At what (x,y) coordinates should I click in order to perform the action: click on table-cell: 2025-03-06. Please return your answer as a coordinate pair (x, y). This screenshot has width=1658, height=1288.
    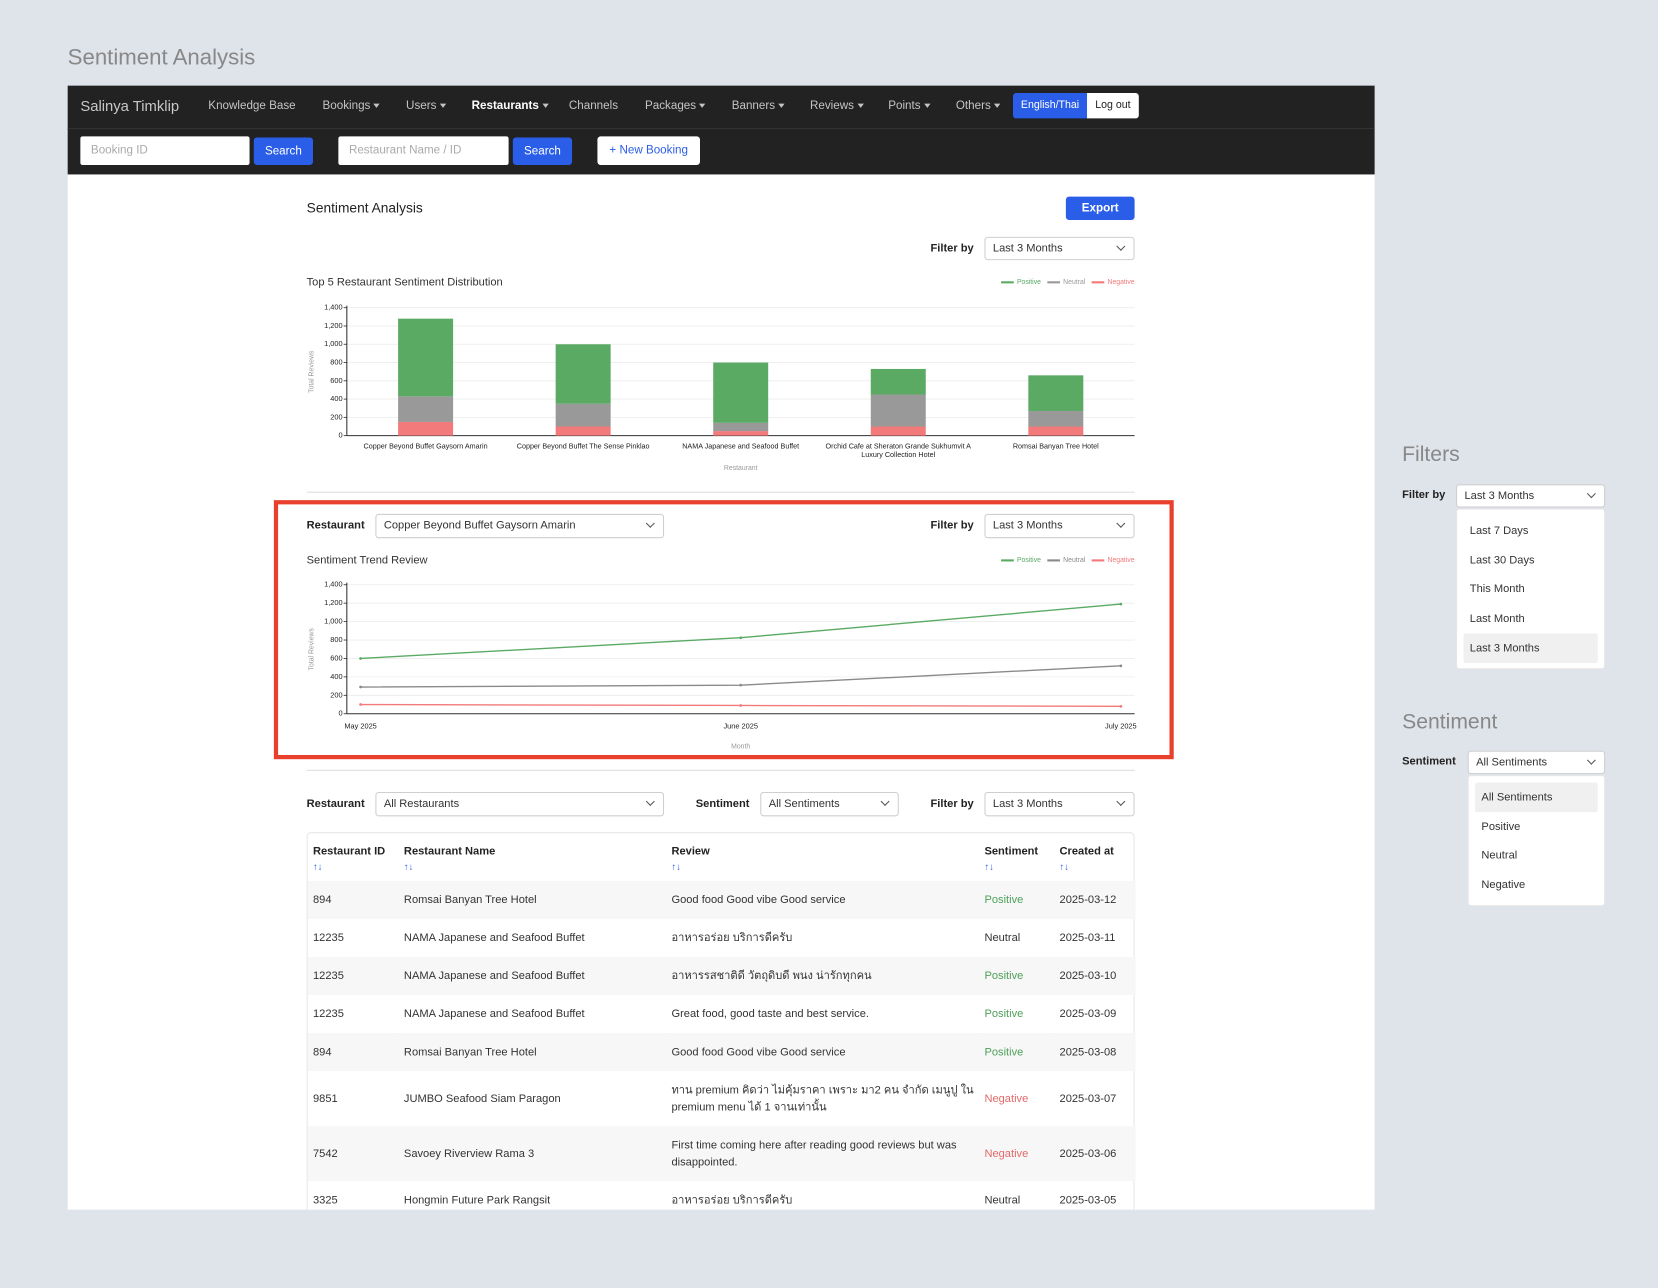
    Looking at the image, I should click on (1088, 1153).